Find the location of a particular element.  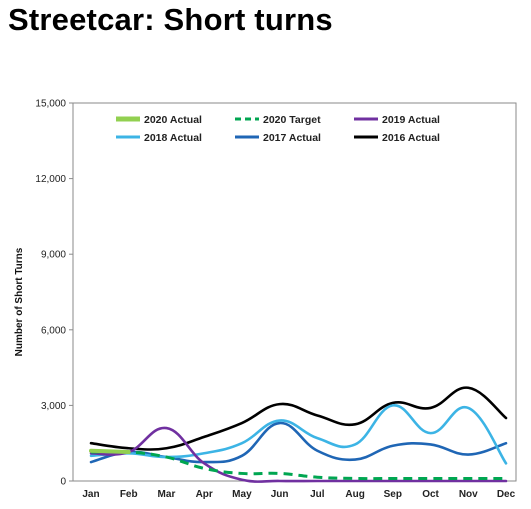

x-axis: Jan Feb Mar Apr May Jun Jul Aug Sep Oct Nov Dec is located at coordinates (298, 494).